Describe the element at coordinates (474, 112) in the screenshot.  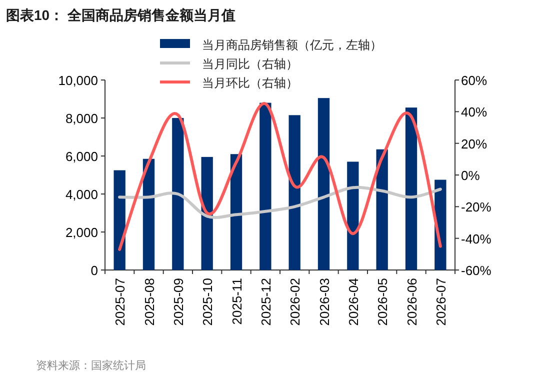
I see `y2-tick-label: 40%` at that location.